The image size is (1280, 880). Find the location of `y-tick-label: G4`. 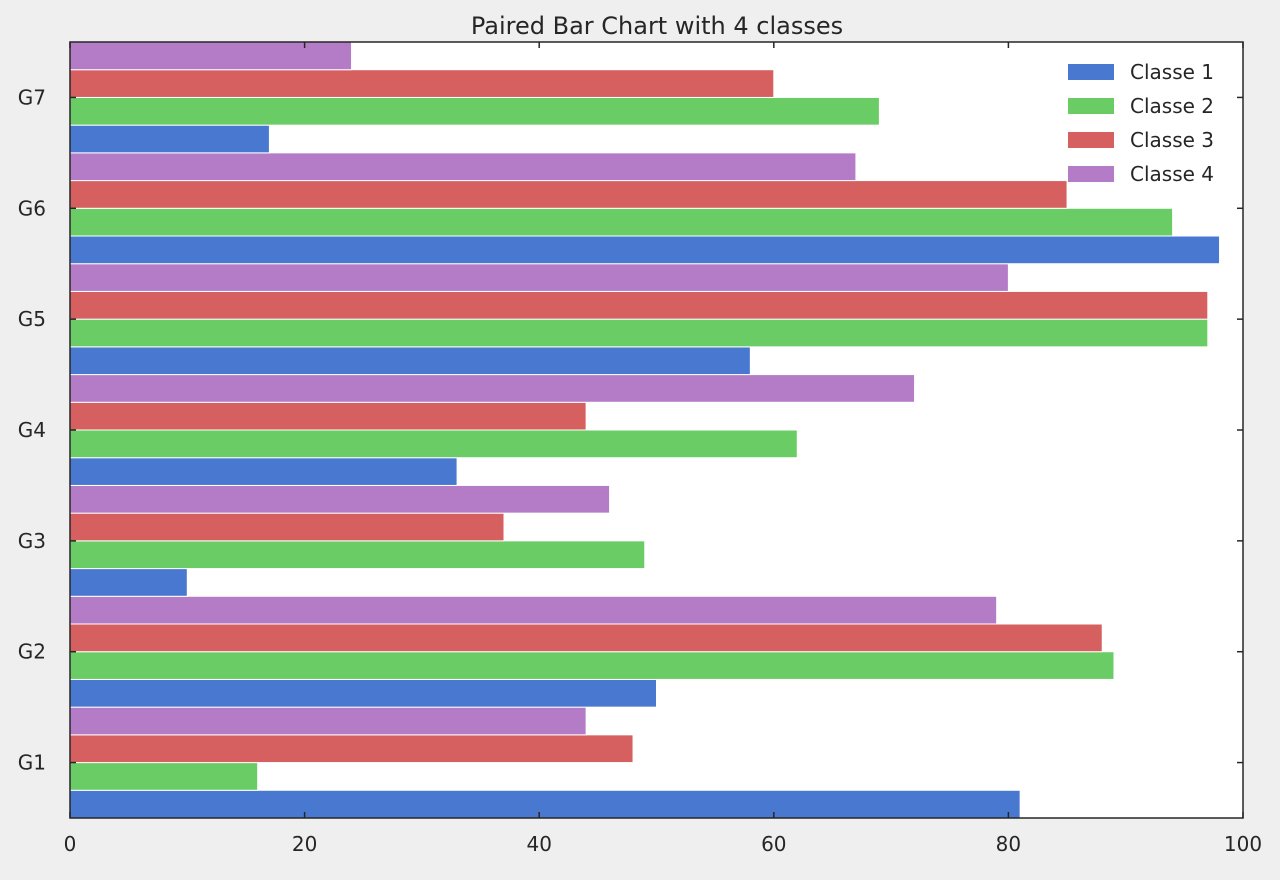

y-tick-label: G4 is located at coordinates (32, 430).